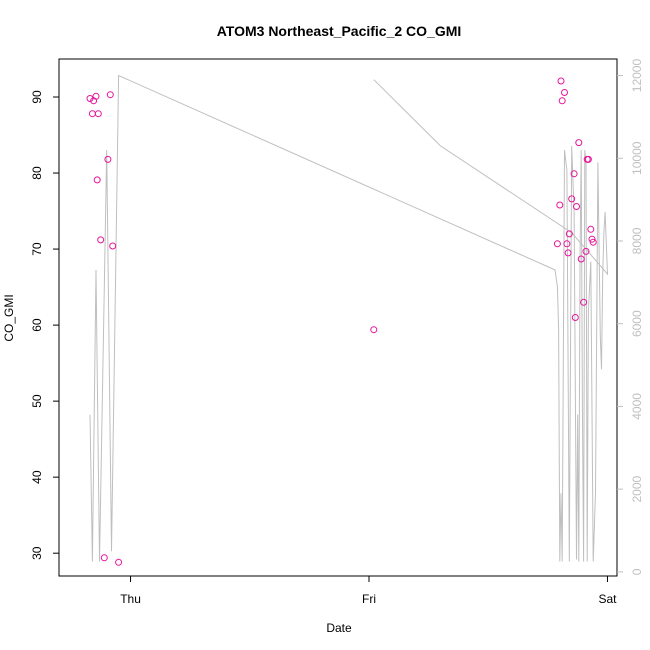  What do you see at coordinates (607, 599) in the screenshot?
I see `x-tick-label: Sat` at bounding box center [607, 599].